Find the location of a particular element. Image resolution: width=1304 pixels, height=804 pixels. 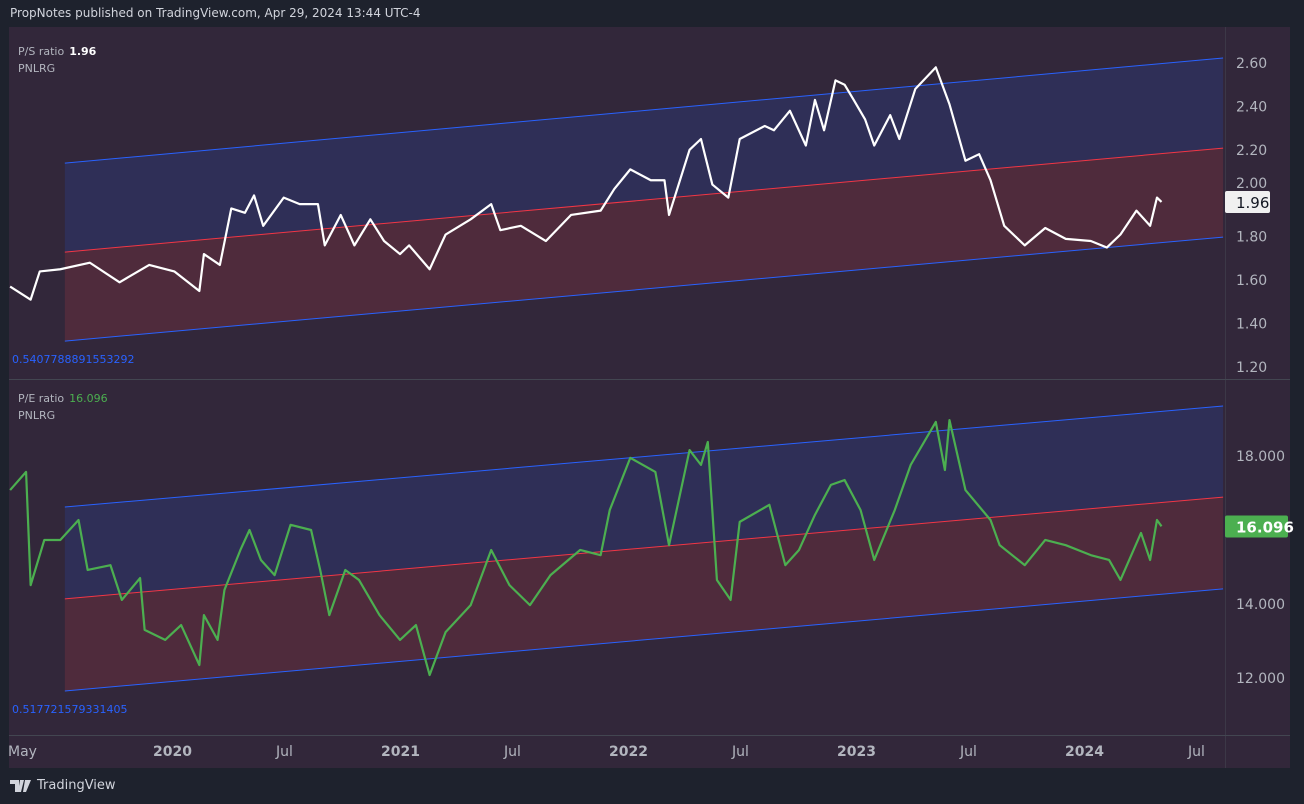

ps-legend-title: P/S ratio is located at coordinates (41, 51).